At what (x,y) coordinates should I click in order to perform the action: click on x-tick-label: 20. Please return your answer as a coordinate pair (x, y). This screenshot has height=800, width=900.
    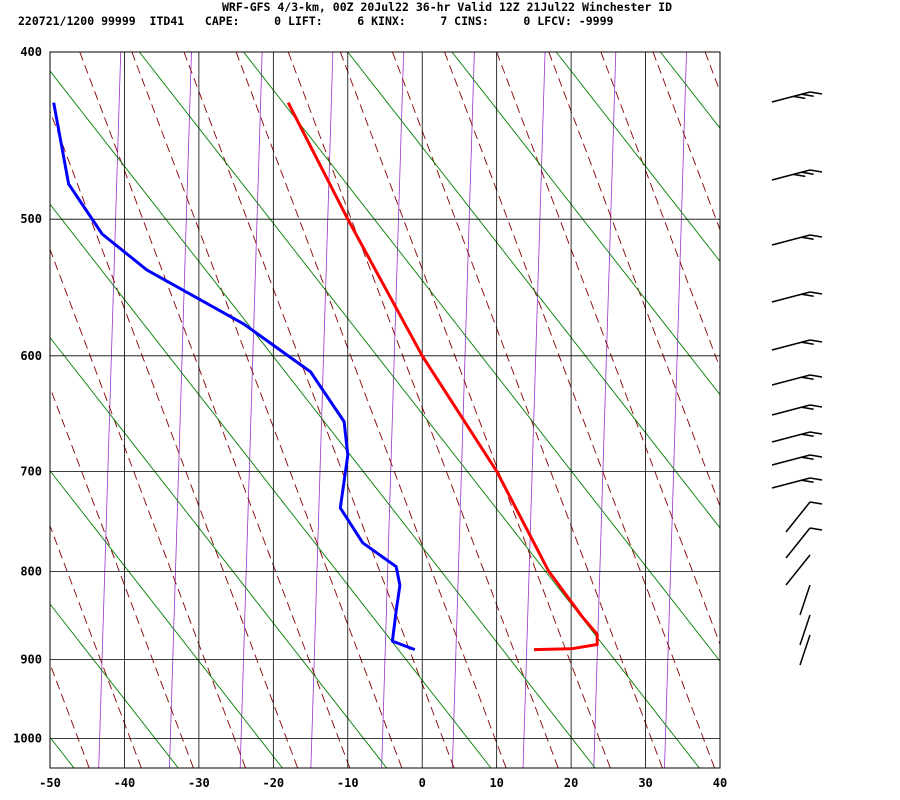
    Looking at the image, I should click on (571, 783).